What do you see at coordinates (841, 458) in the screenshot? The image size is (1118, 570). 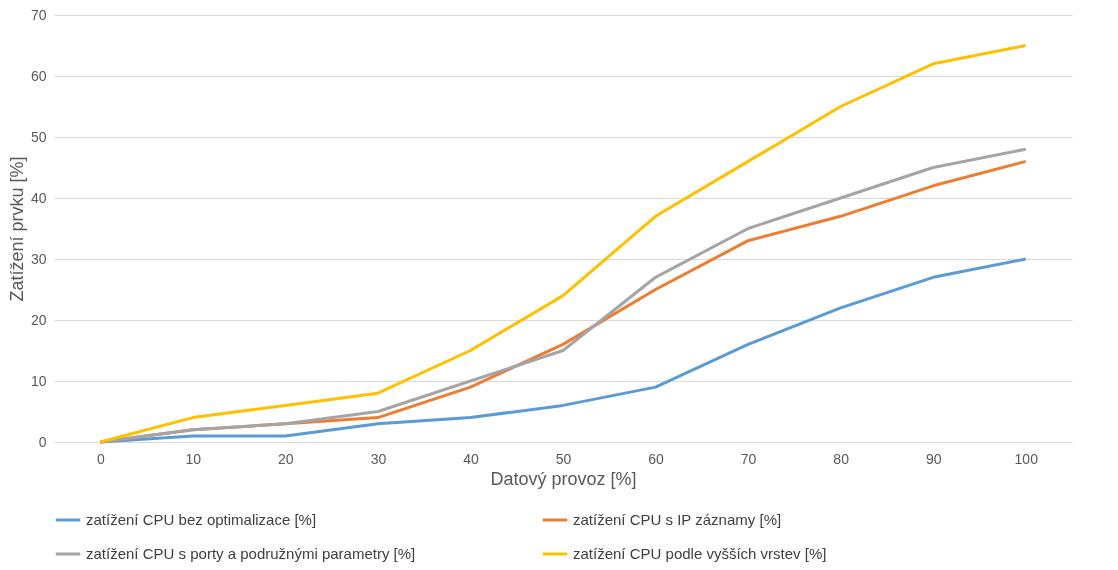 I see `x-tick-label: 80` at bounding box center [841, 458].